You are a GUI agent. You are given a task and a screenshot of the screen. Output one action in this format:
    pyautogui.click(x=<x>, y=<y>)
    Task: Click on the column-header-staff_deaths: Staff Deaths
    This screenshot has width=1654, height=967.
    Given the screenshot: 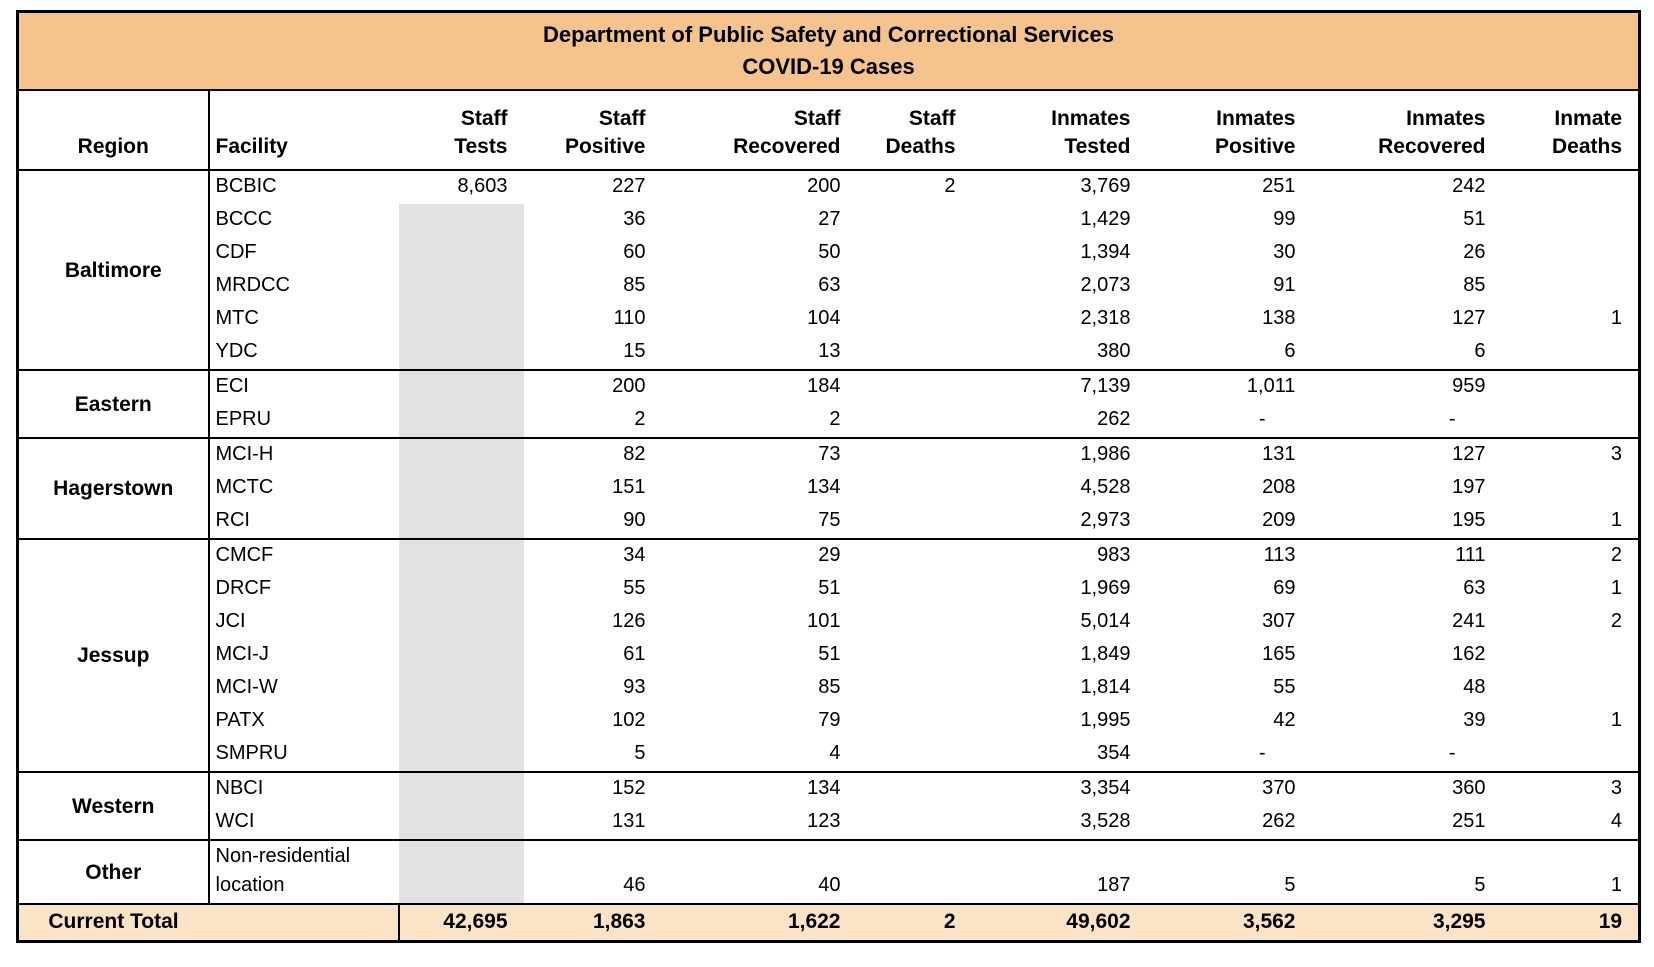 What is the action you would take?
    pyautogui.click(x=914, y=130)
    